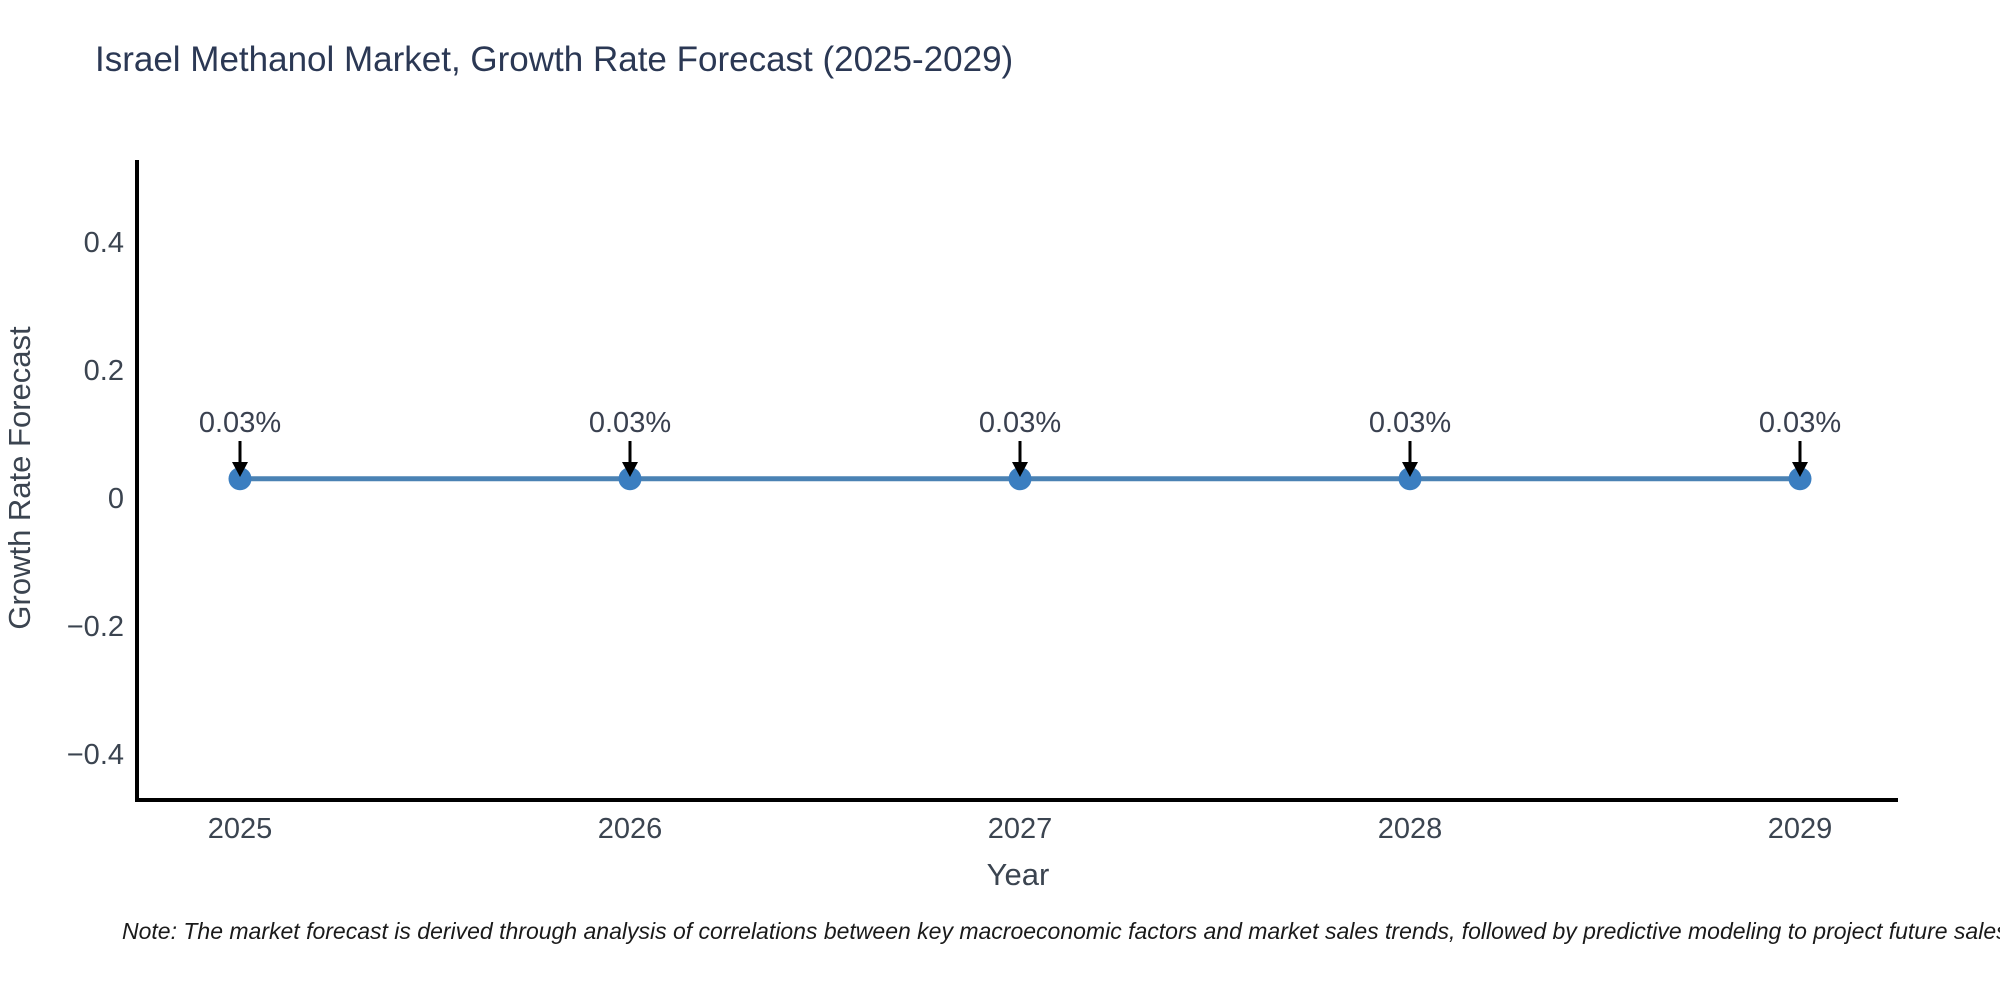  I want to click on y-tick-label: 0.4, so click(104, 243).